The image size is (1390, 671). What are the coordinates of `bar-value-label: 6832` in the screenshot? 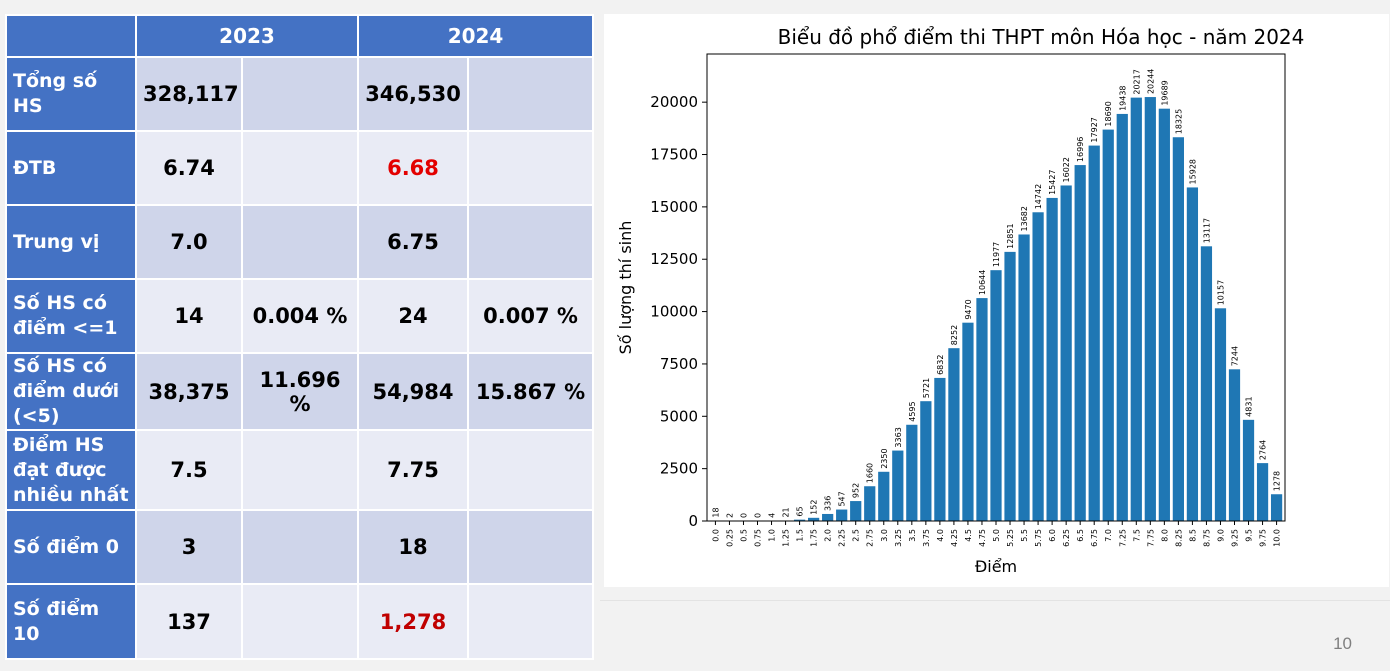 It's located at (940, 365).